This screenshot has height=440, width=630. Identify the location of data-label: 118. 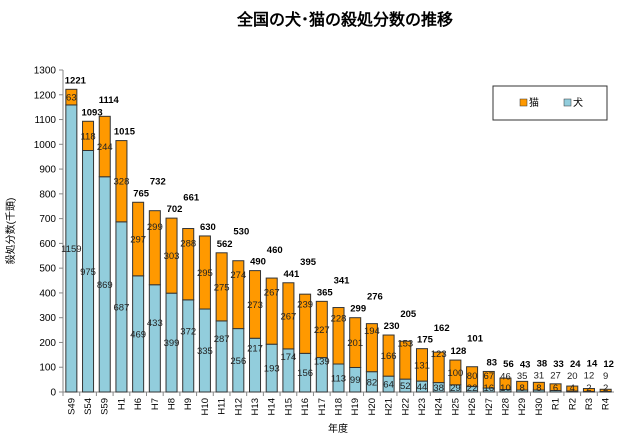
(87, 136).